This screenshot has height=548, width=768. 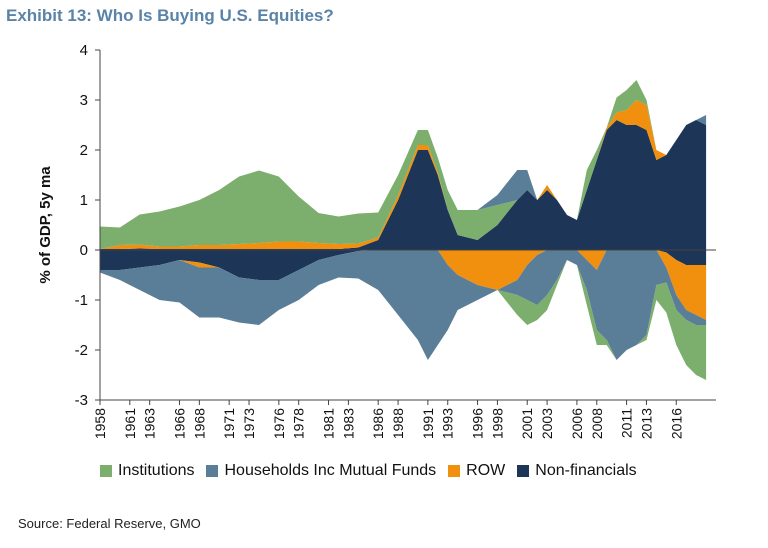 I want to click on x-tick-label: 1981, so click(x=329, y=423).